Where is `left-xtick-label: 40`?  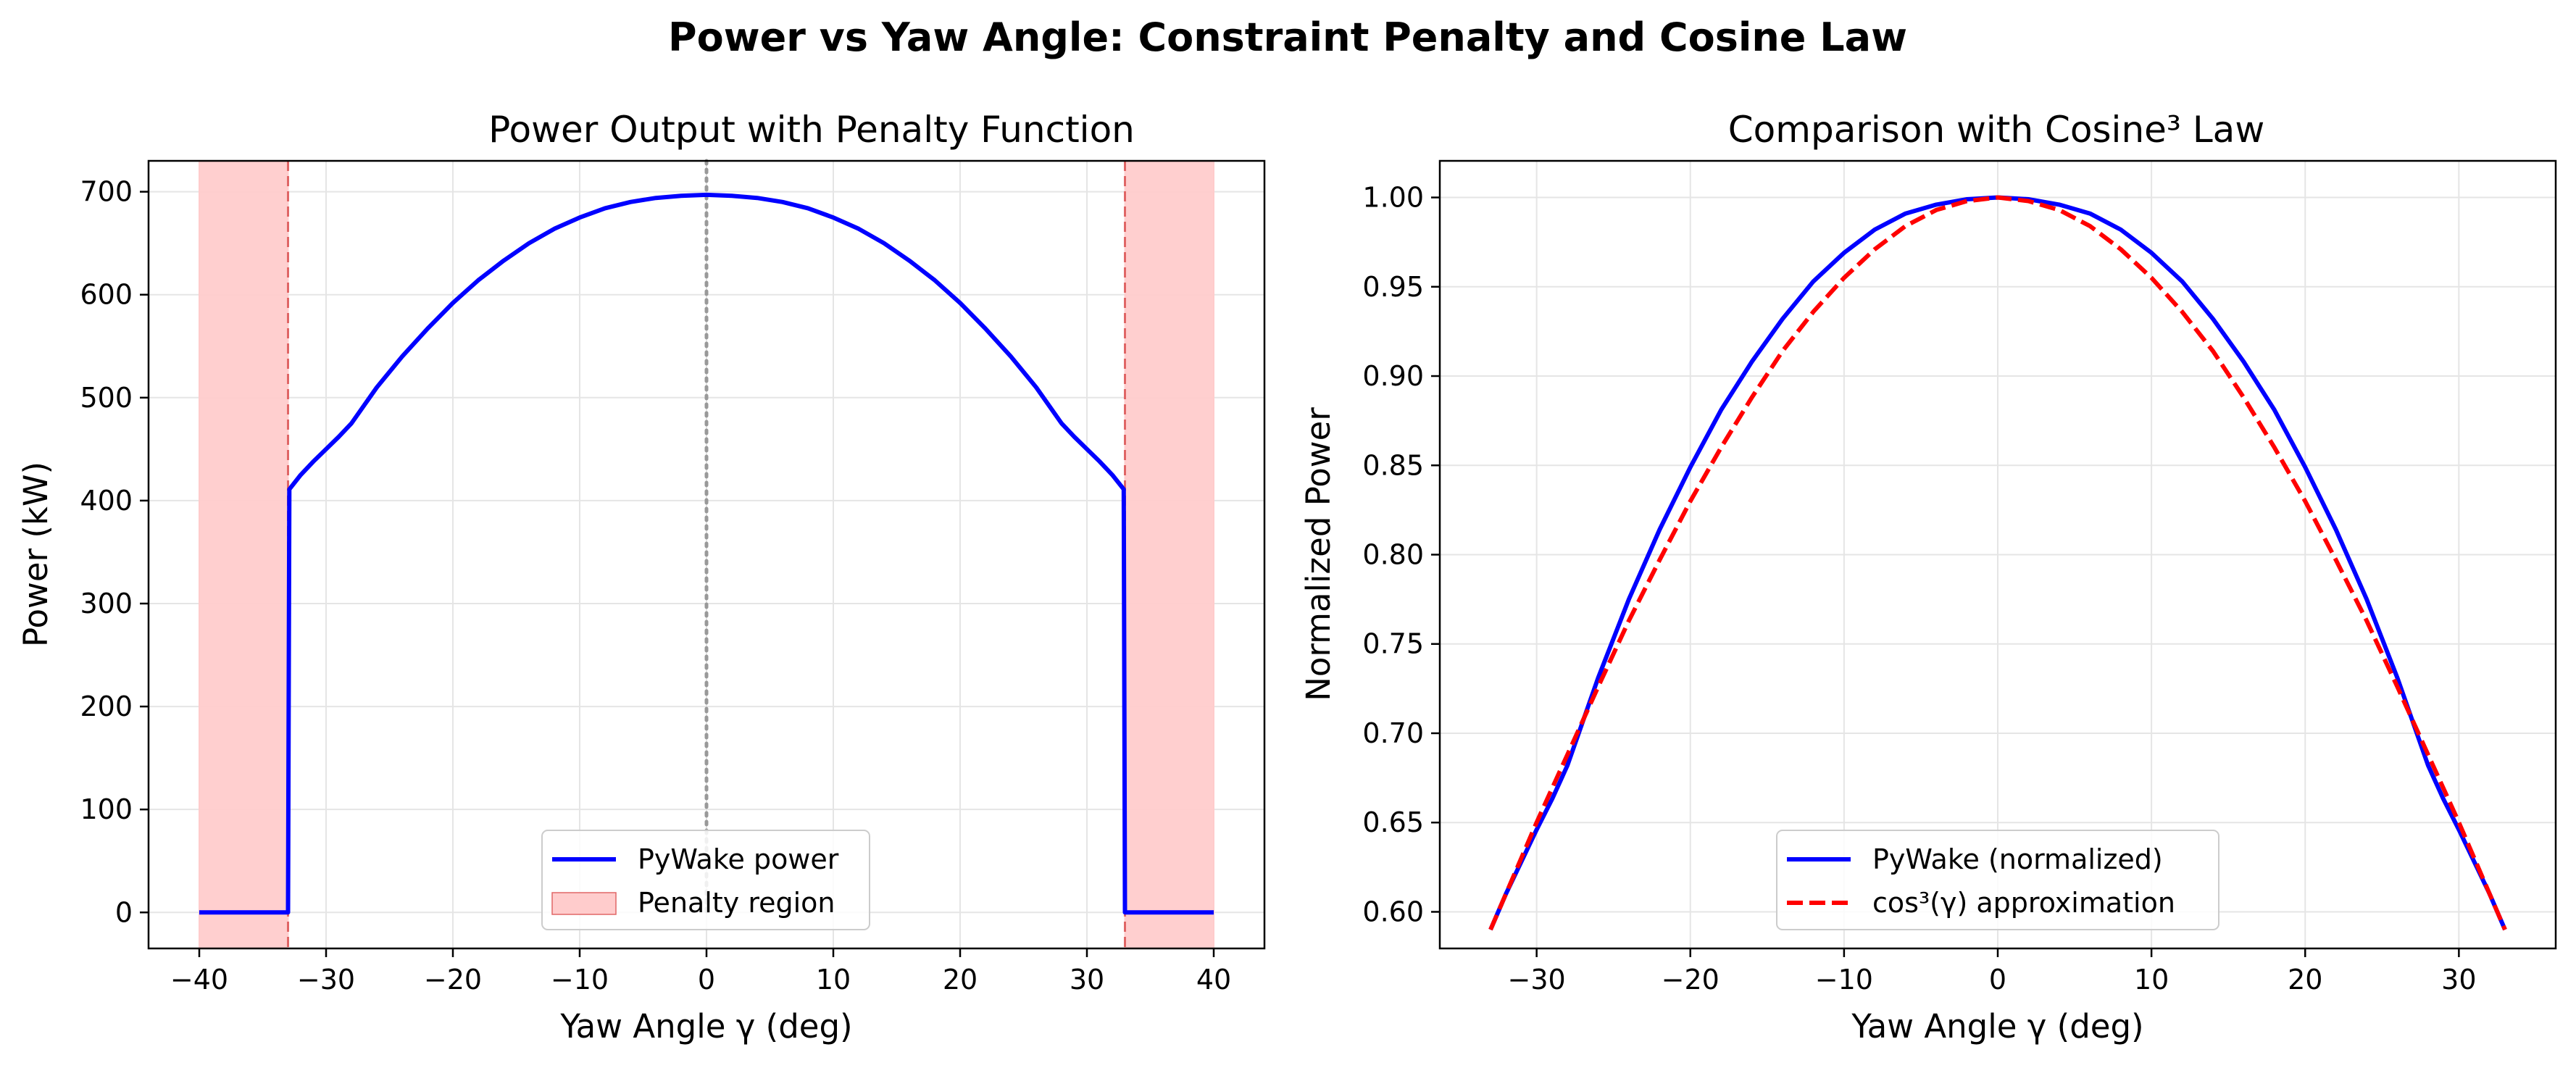 left-xtick-label: 40 is located at coordinates (1213, 980).